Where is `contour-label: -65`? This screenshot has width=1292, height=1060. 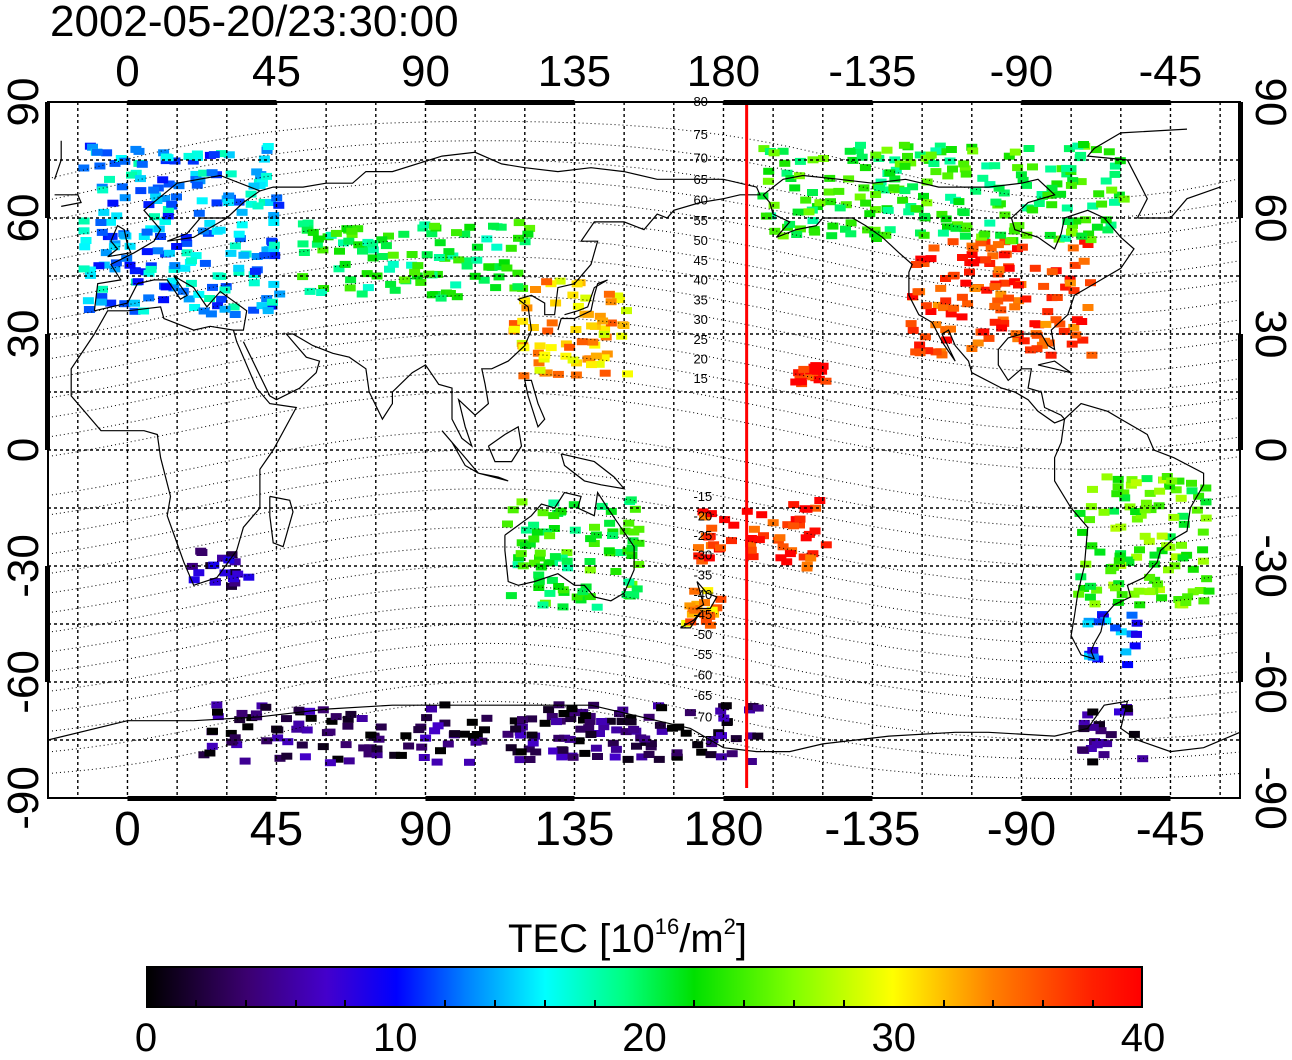
contour-label: -65 is located at coordinates (702, 695).